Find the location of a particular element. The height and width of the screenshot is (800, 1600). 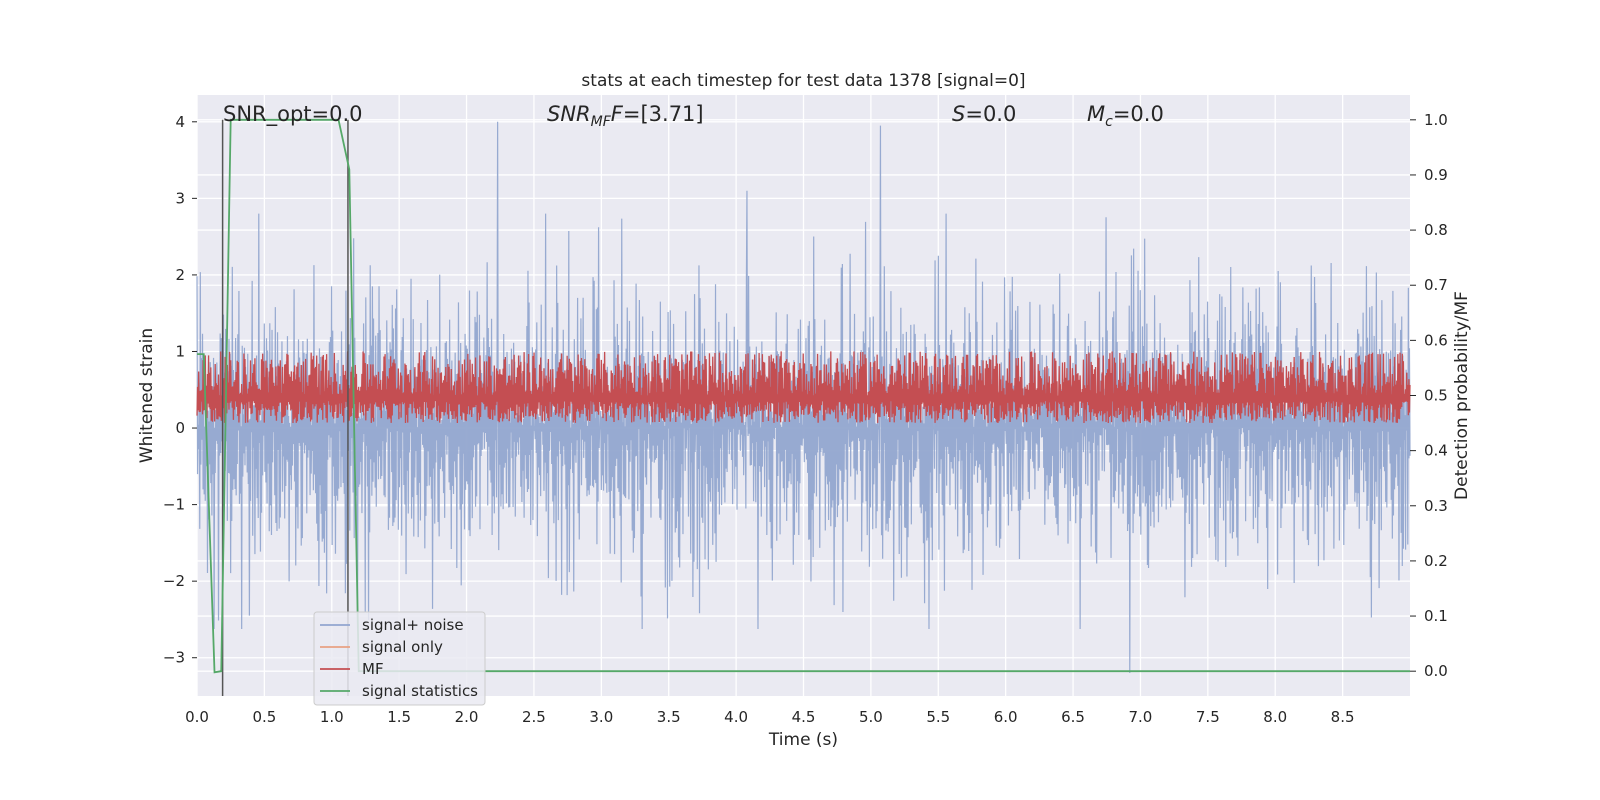

y2-axis-label: Detection probability/MF is located at coordinates (1462, 395).